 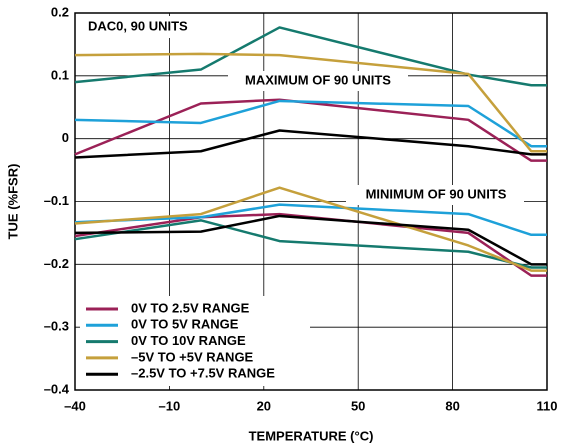 What do you see at coordinates (547, 405) in the screenshot?
I see `x-tick-label: 110` at bounding box center [547, 405].